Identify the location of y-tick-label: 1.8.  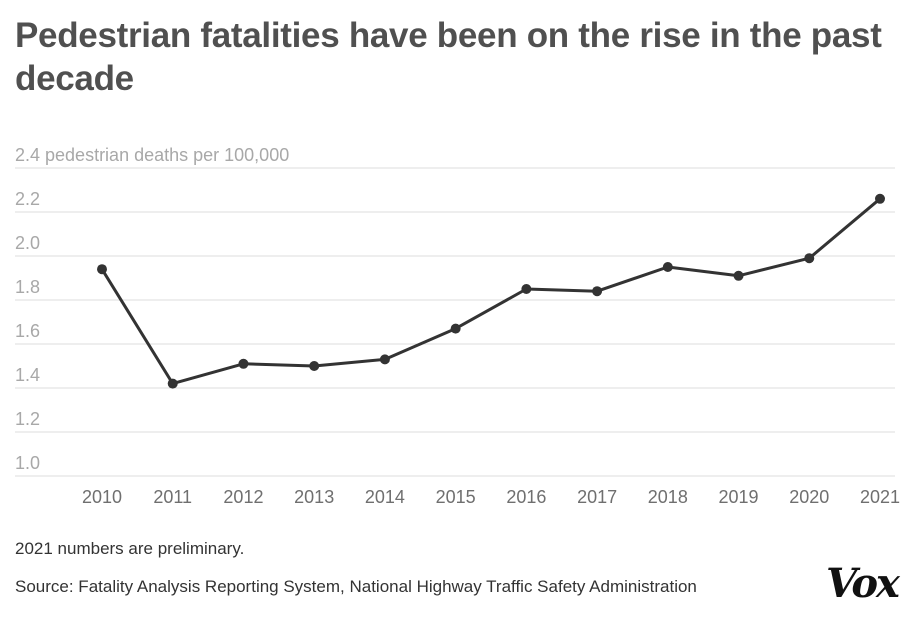
(27, 287).